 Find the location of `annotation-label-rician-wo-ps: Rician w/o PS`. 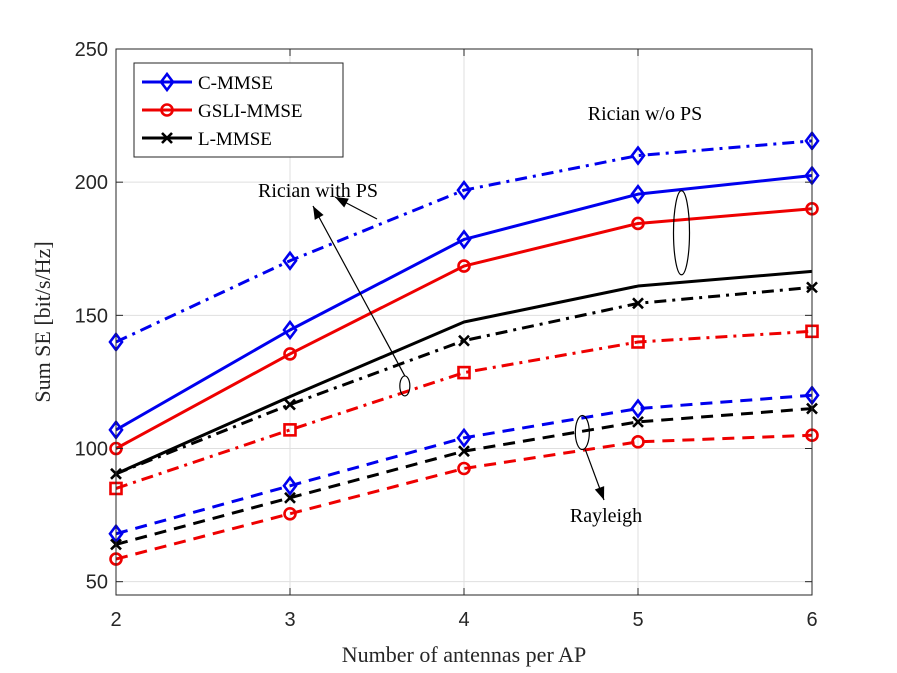

annotation-label-rician-wo-ps: Rician w/o PS is located at coordinates (645, 114).